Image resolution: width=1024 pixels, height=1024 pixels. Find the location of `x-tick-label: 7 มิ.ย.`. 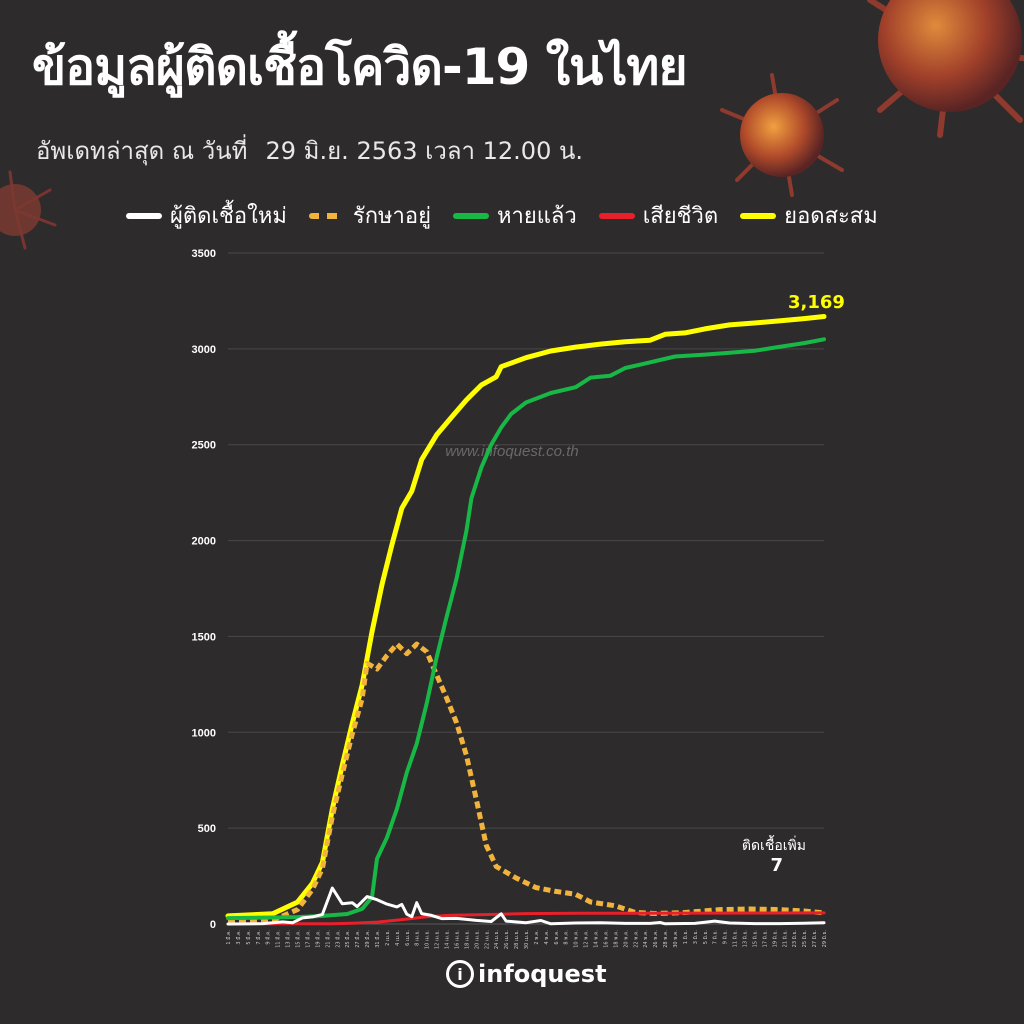

x-tick-label: 7 มิ.ย. is located at coordinates (715, 937).